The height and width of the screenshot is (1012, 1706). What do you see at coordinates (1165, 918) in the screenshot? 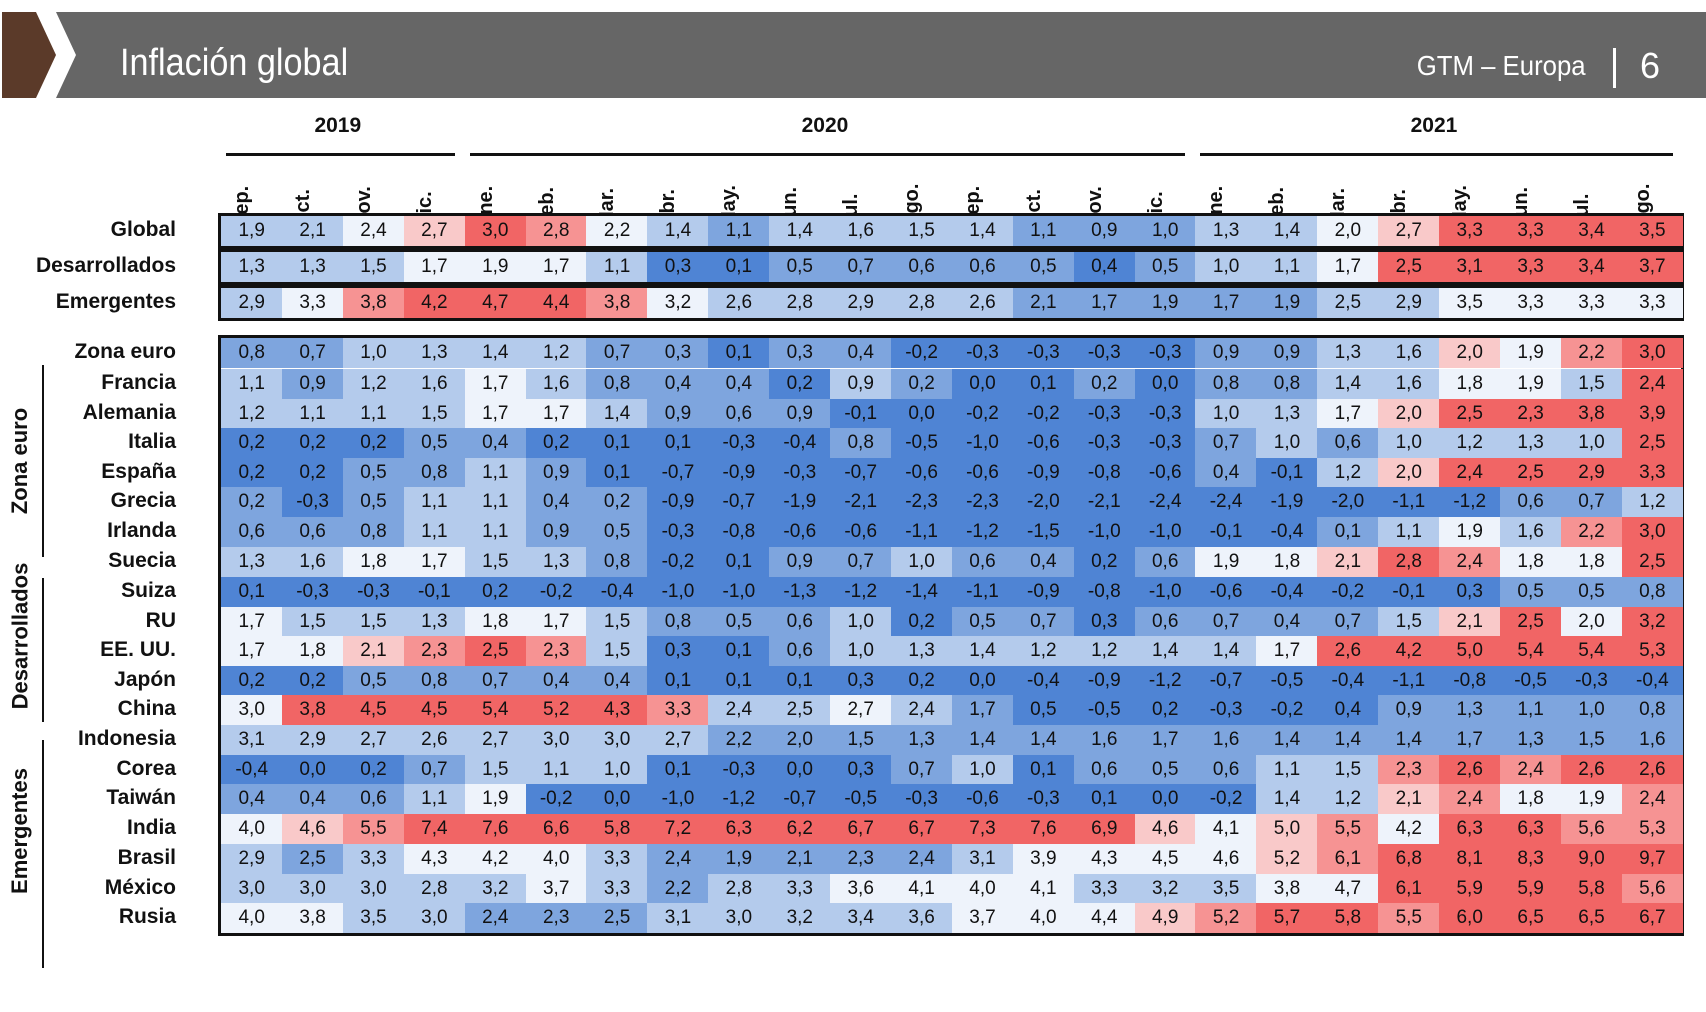
I see `heatmap-cell: 4,9` at bounding box center [1165, 918].